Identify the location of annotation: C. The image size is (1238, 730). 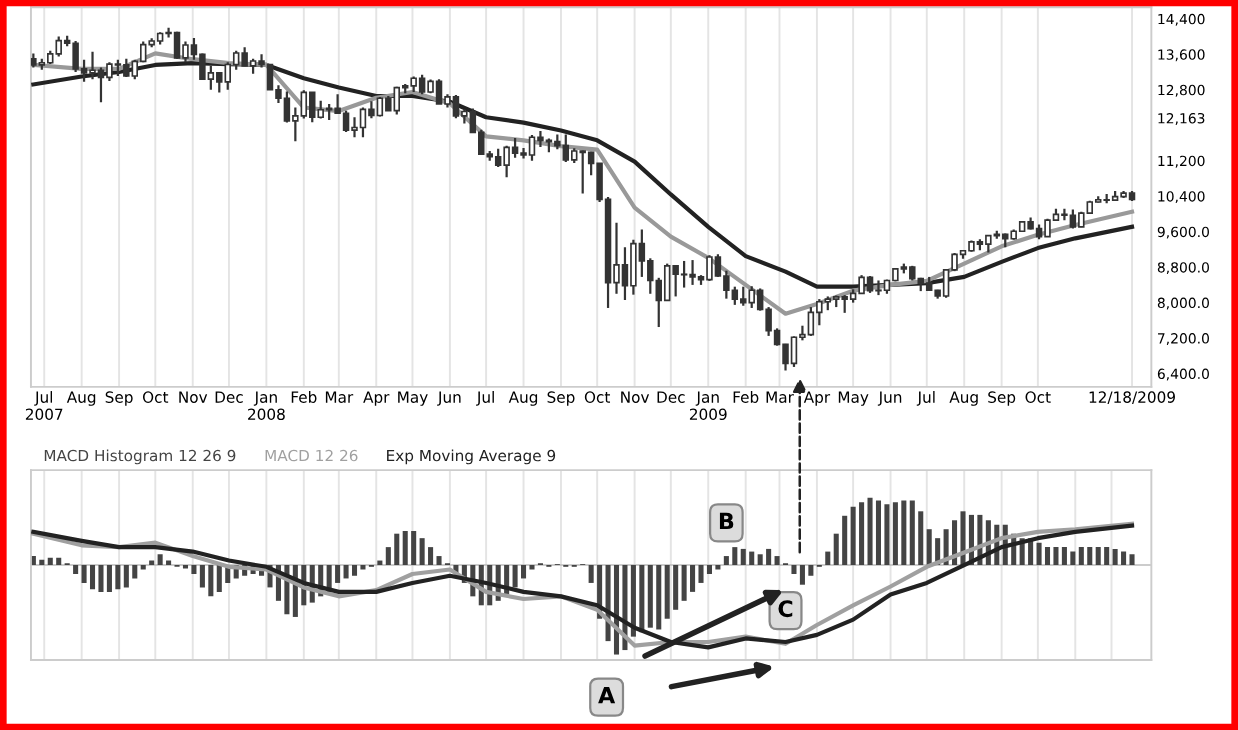
(785, 609).